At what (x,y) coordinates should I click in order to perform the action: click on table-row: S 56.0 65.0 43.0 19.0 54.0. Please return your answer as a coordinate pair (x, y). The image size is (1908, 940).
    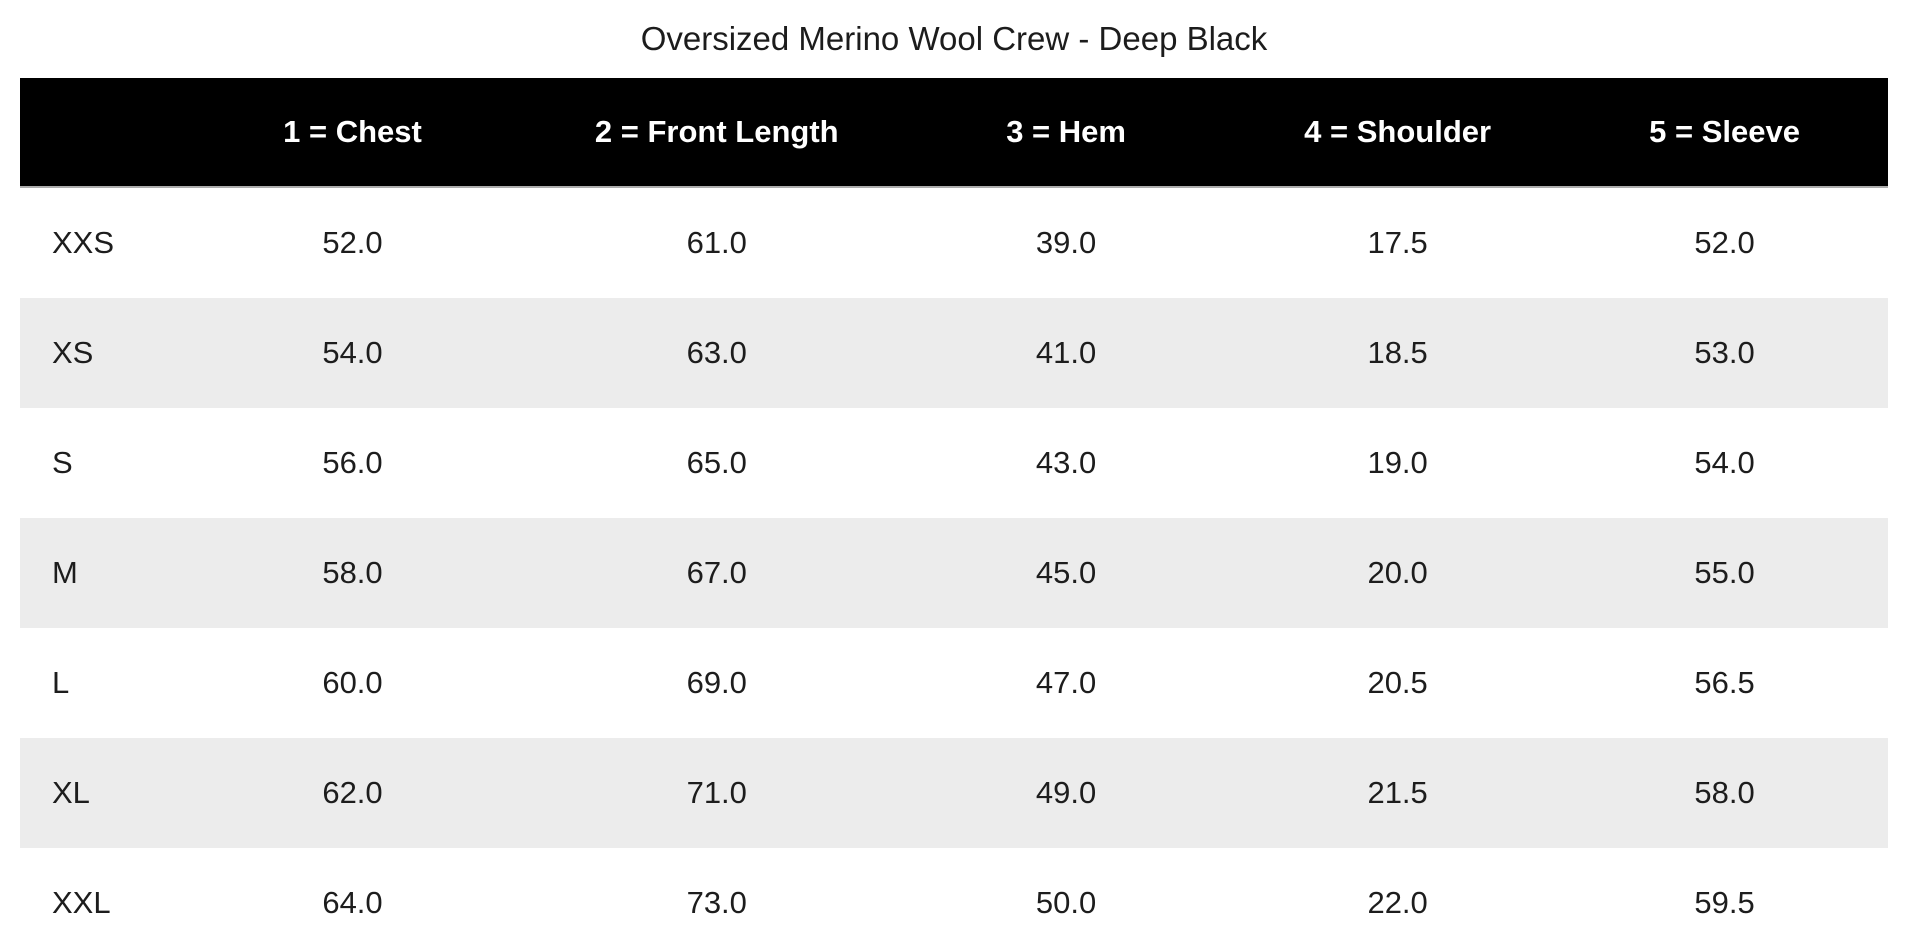
    Looking at the image, I should click on (954, 463).